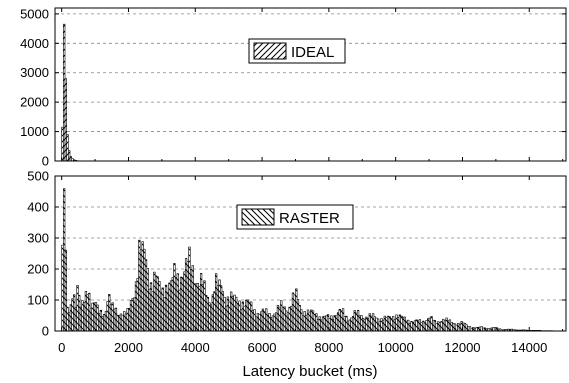  What do you see at coordinates (309, 218) in the screenshot?
I see `raster-legend-label: RASTER` at bounding box center [309, 218].